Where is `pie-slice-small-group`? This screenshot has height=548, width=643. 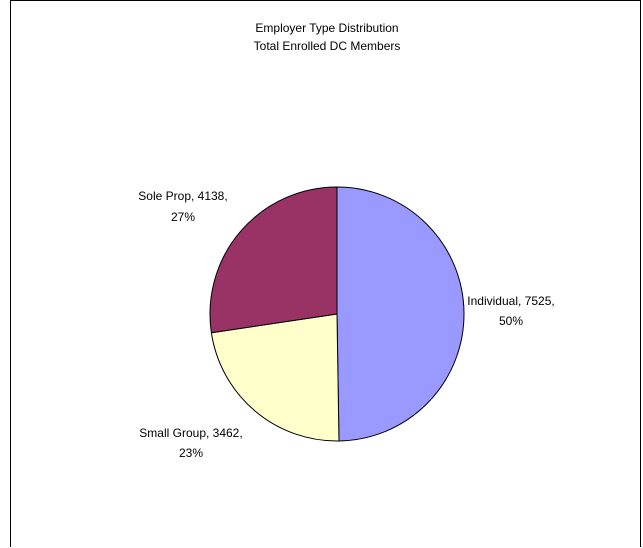
pie-slice-small-group is located at coordinates (275, 377).